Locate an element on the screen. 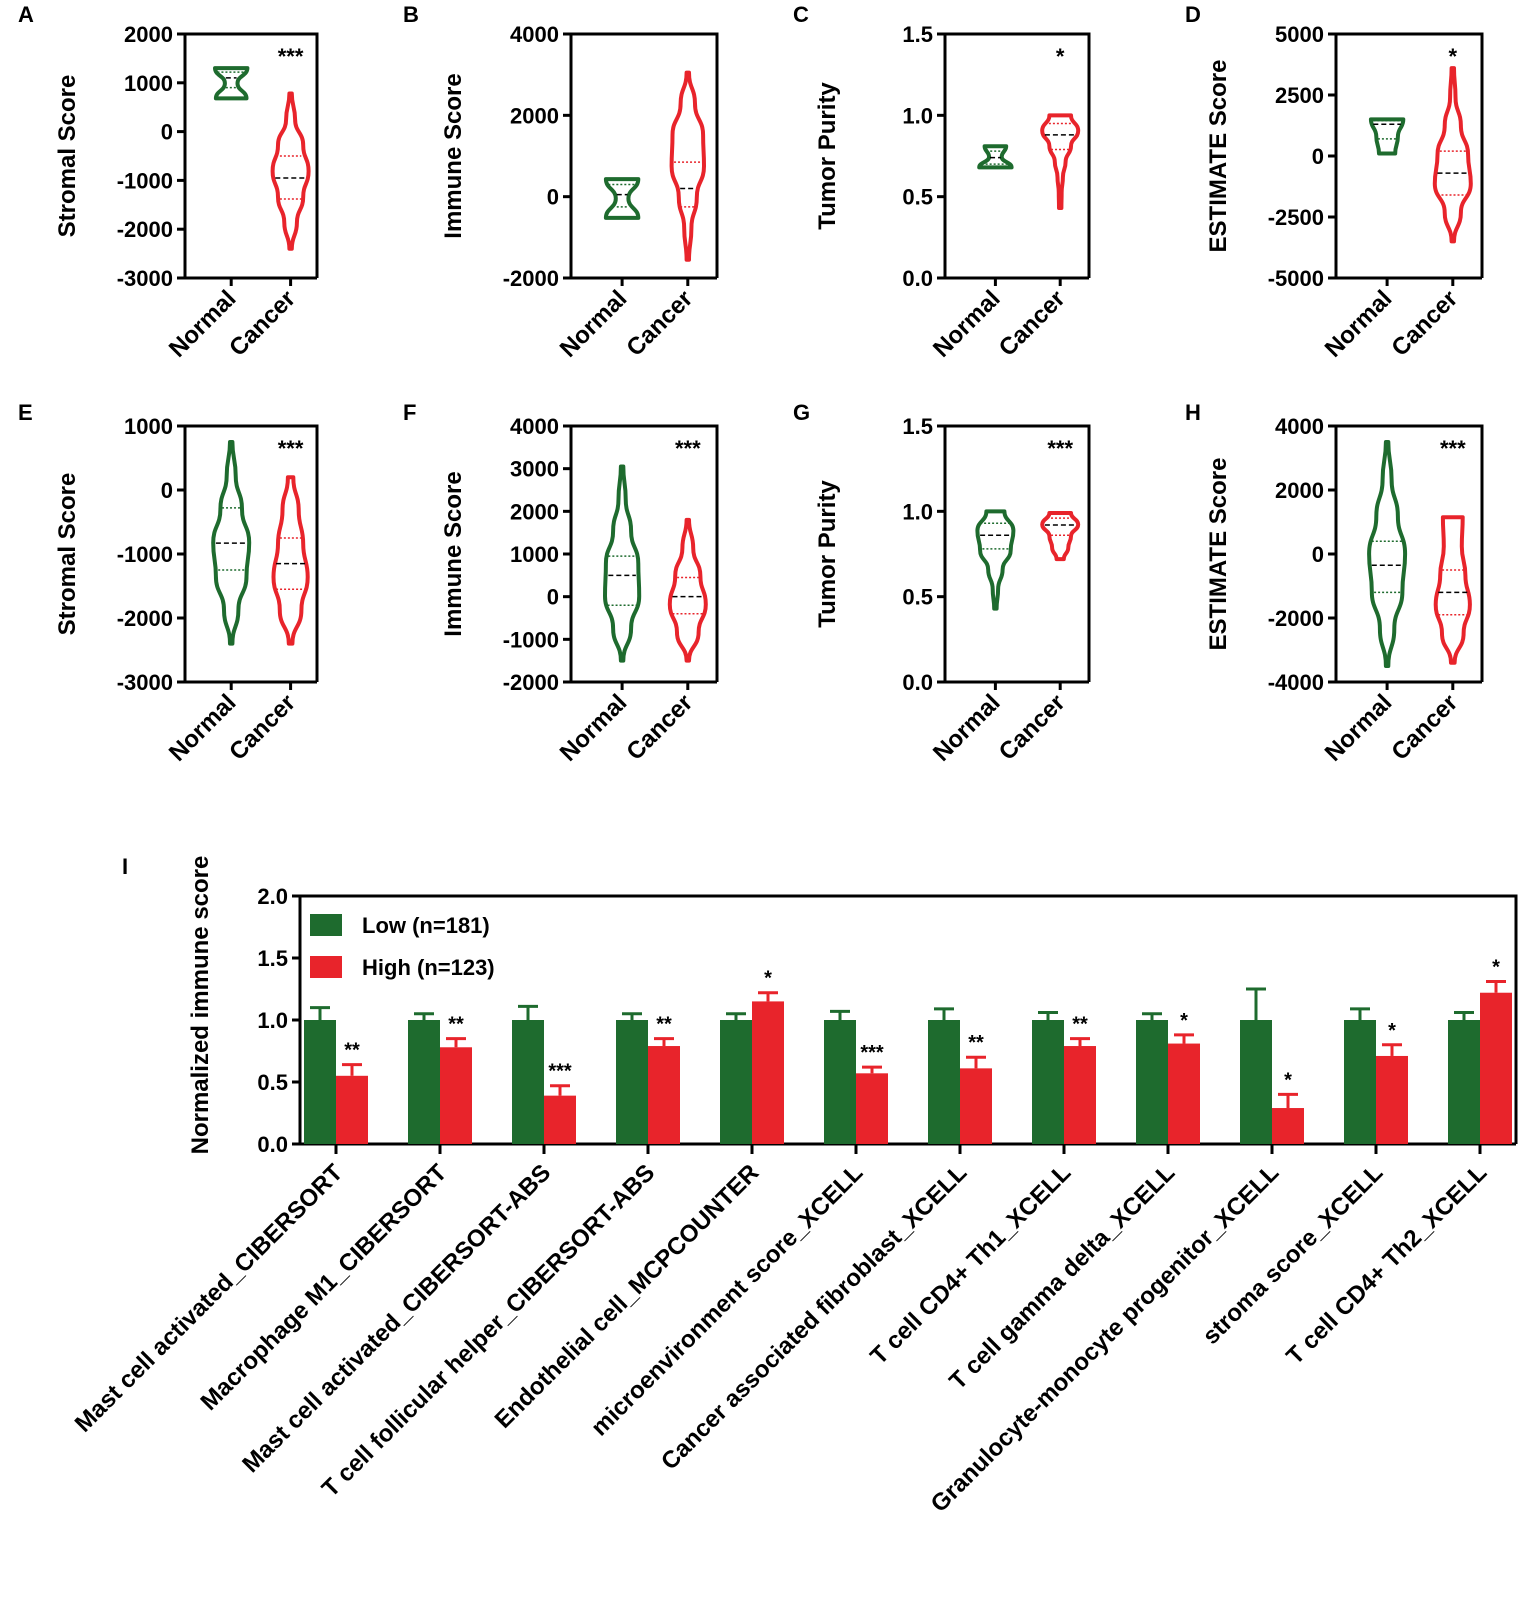 The height and width of the screenshot is (1616, 1535). panel-label: I is located at coordinates (125, 866).